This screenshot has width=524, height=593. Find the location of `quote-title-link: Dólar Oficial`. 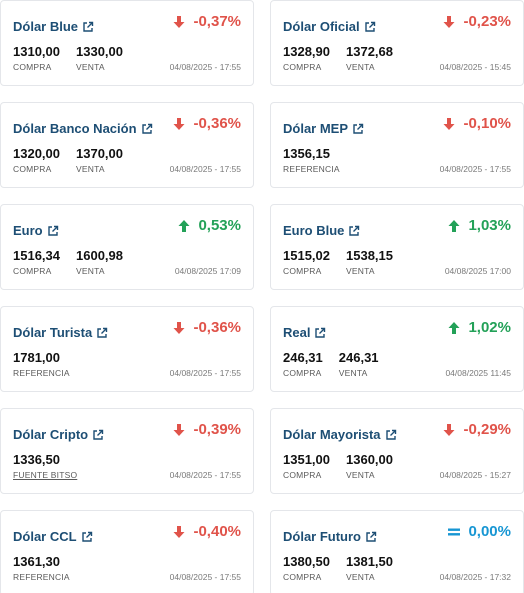

quote-title-link: Dólar Oficial is located at coordinates (329, 26).